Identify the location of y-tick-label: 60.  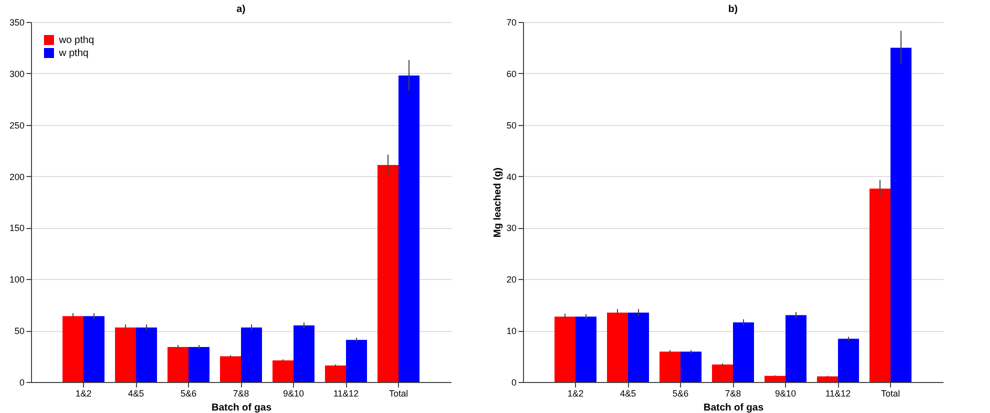
(511, 73).